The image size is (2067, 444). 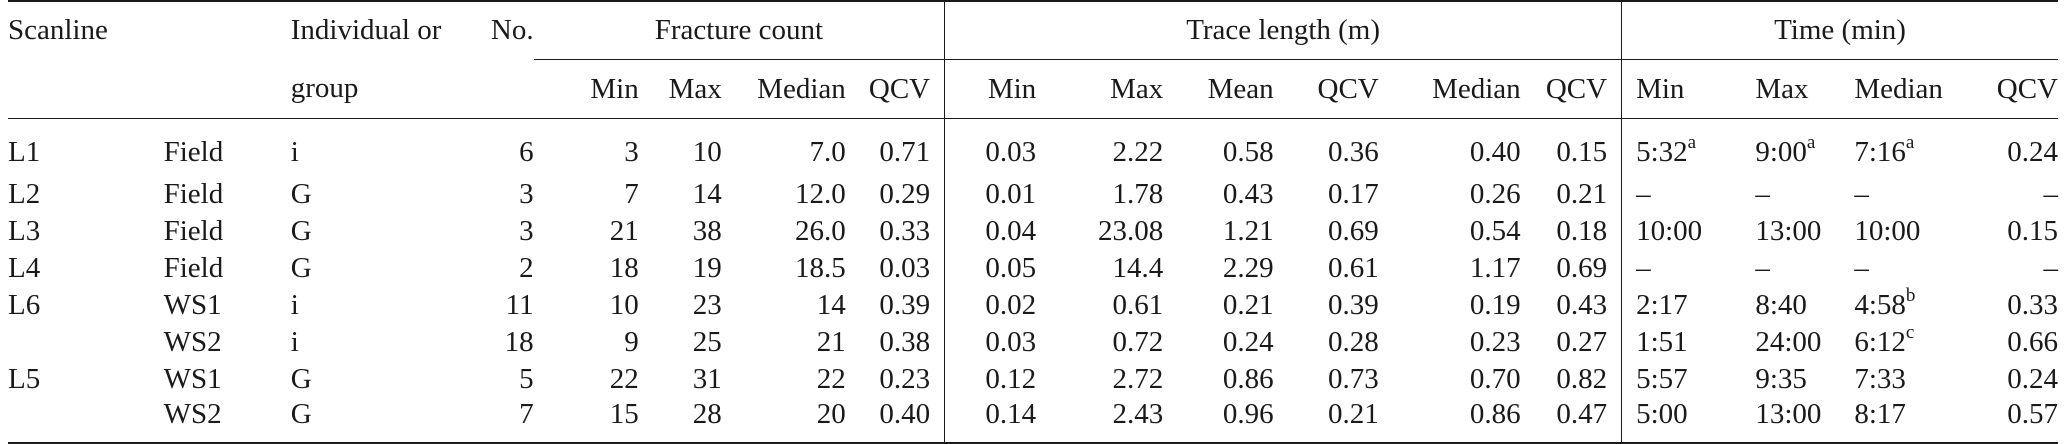 What do you see at coordinates (586, 148) in the screenshot?
I see `cell-fc-min: 3` at bounding box center [586, 148].